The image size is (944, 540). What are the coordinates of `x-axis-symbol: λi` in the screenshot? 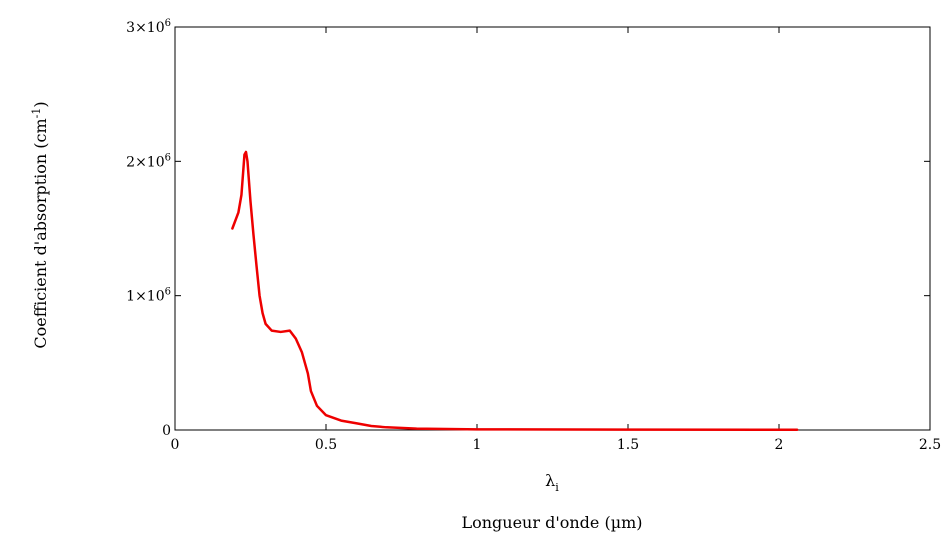 It's located at (552, 482).